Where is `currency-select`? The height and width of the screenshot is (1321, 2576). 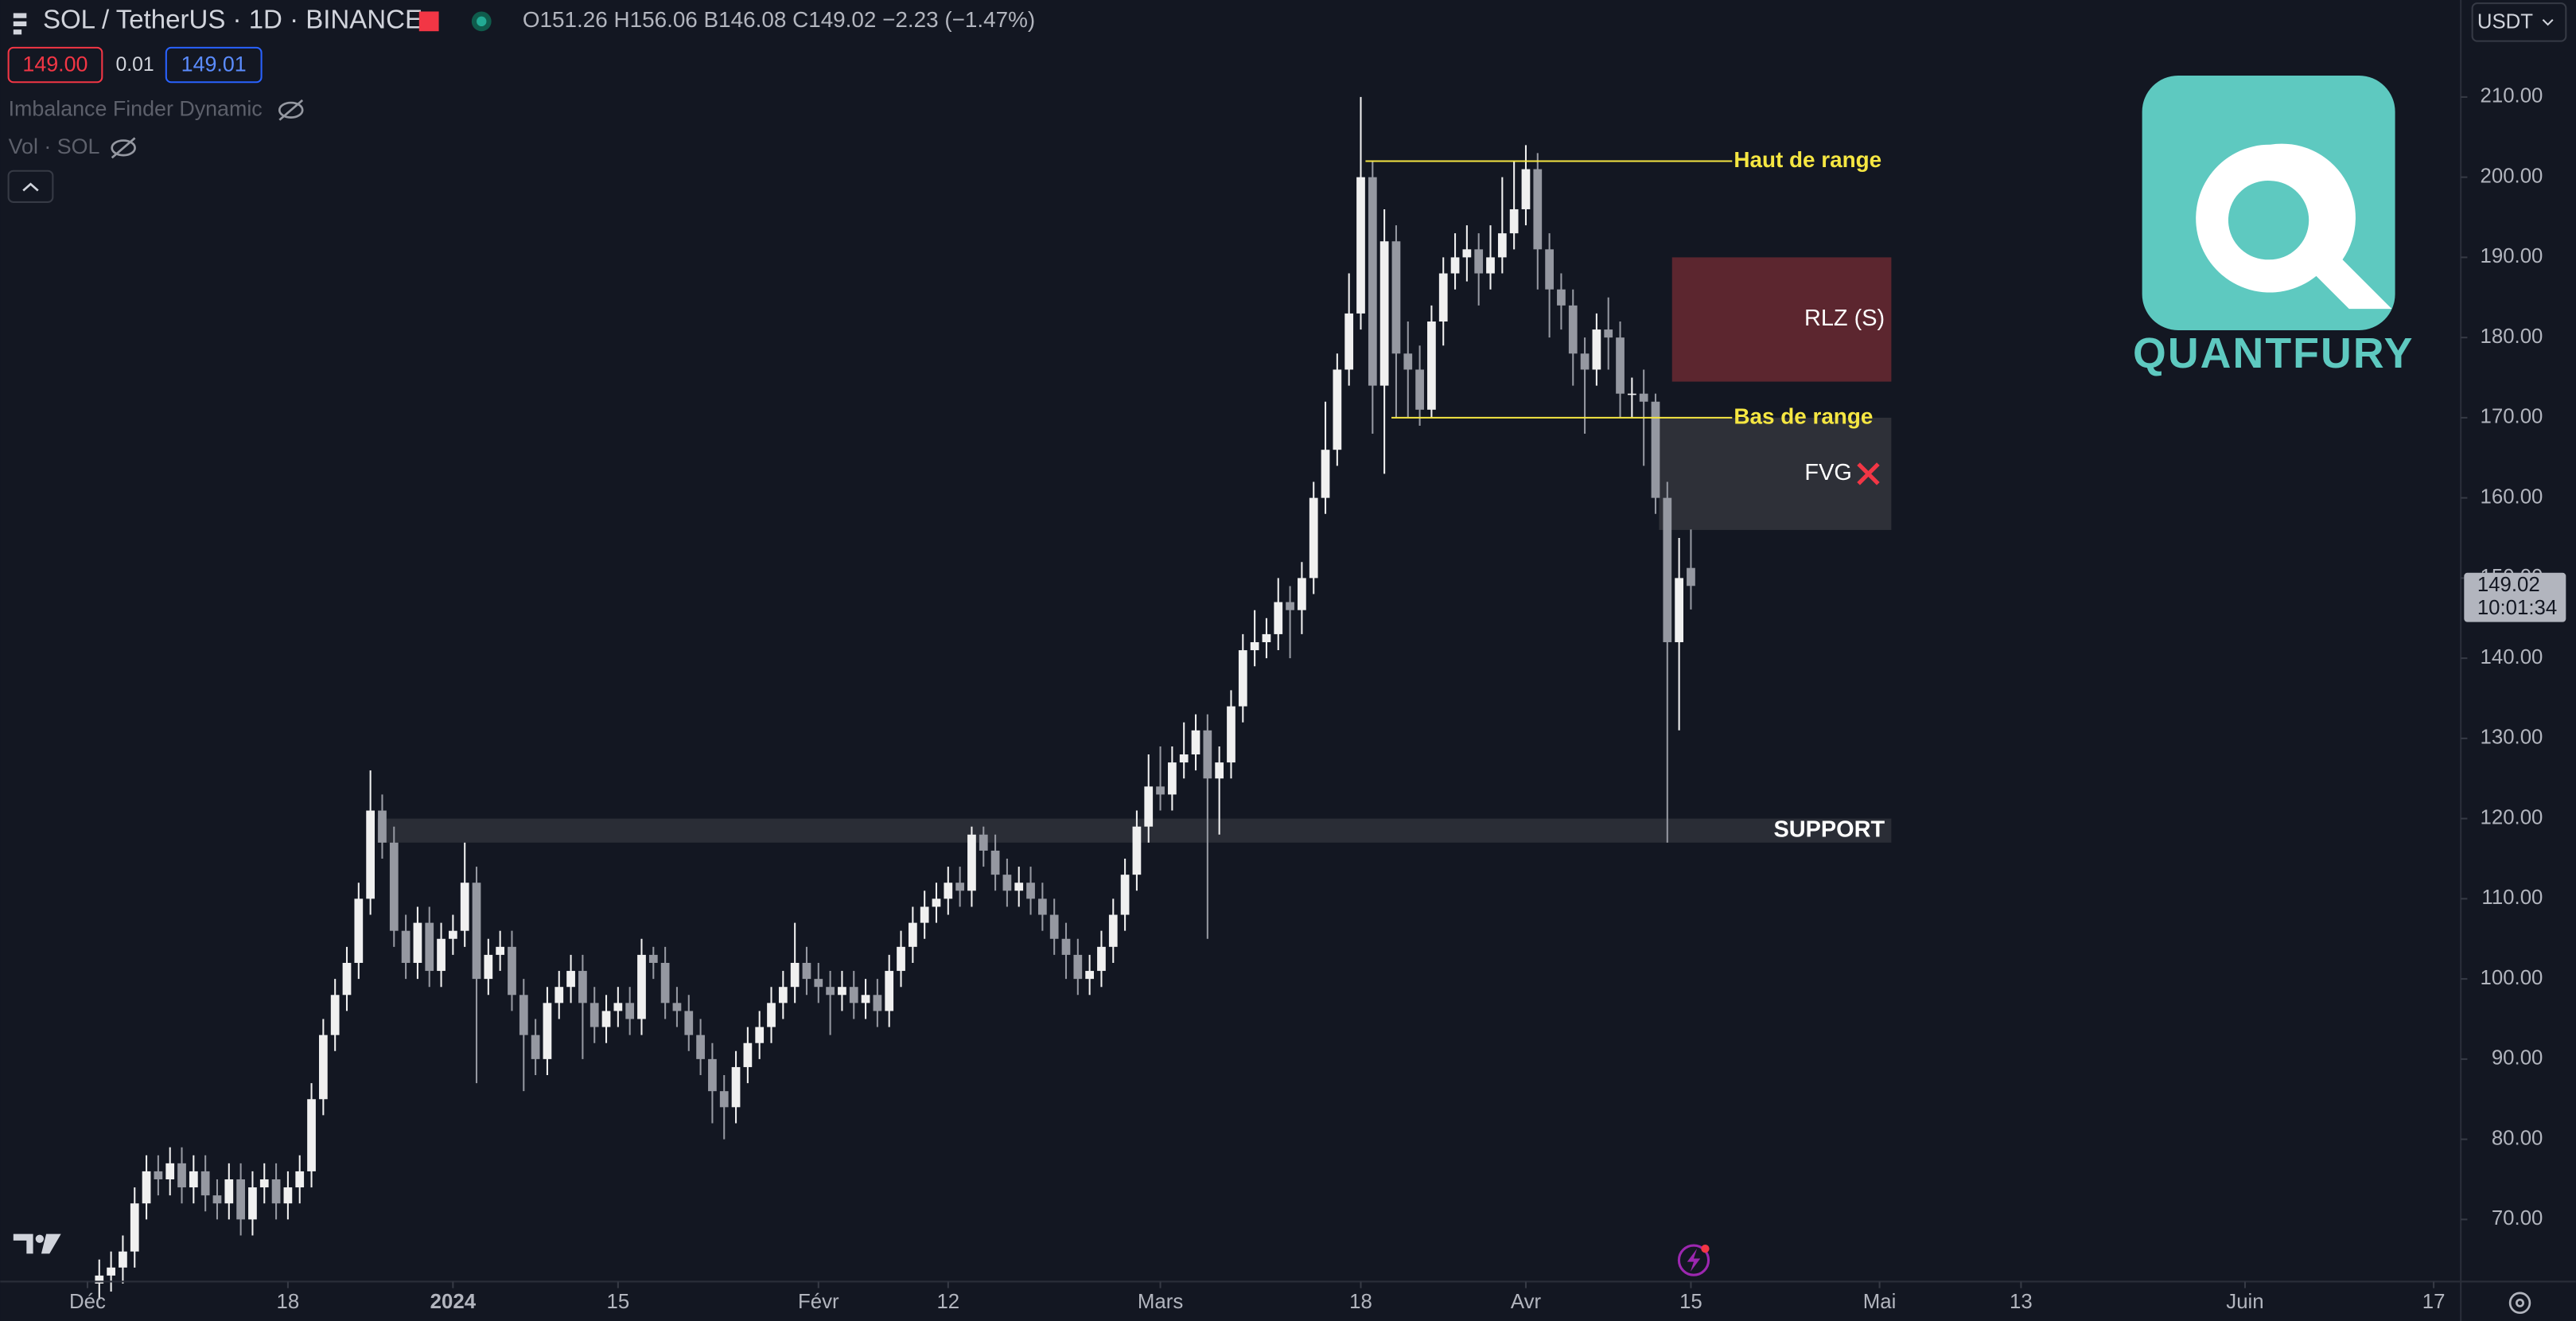 currency-select is located at coordinates (2519, 22).